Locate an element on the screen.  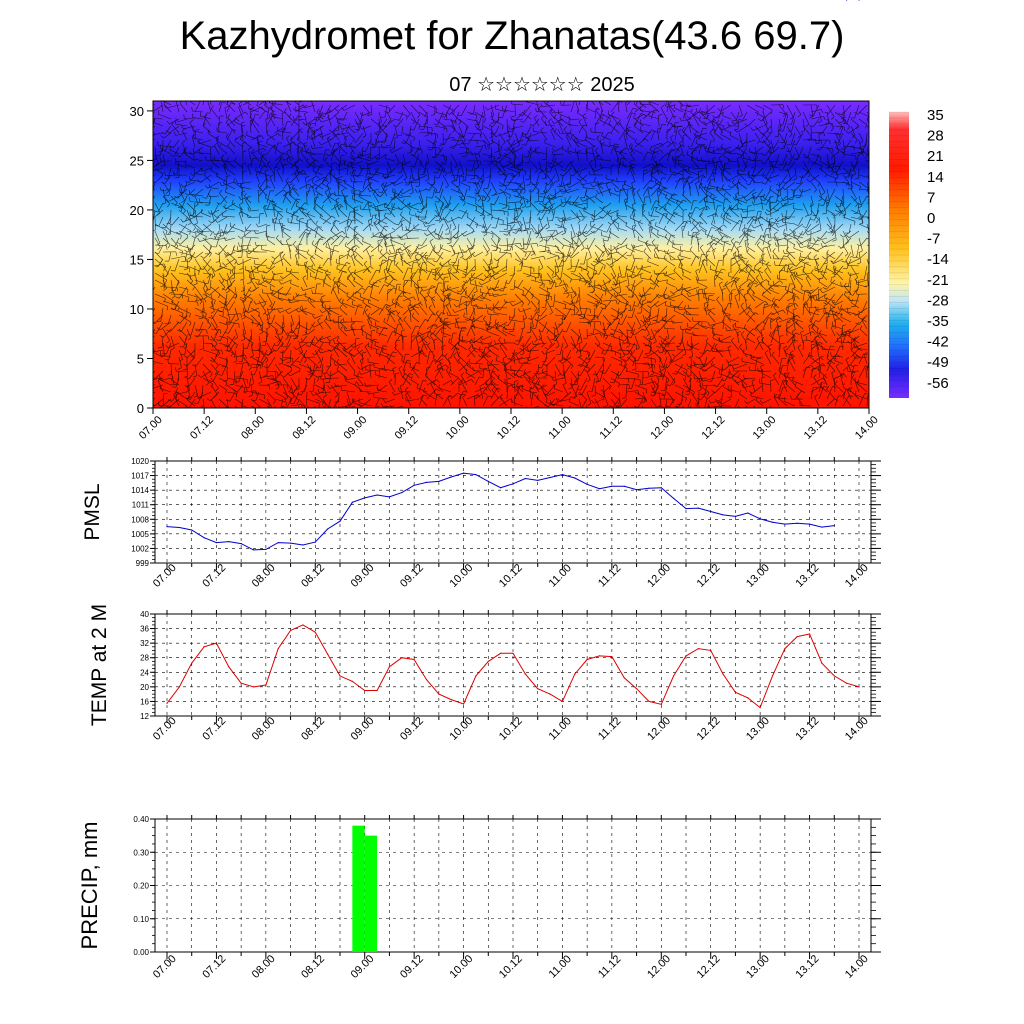
temperature-x-tick-label: 11.00 is located at coordinates (560, 728).